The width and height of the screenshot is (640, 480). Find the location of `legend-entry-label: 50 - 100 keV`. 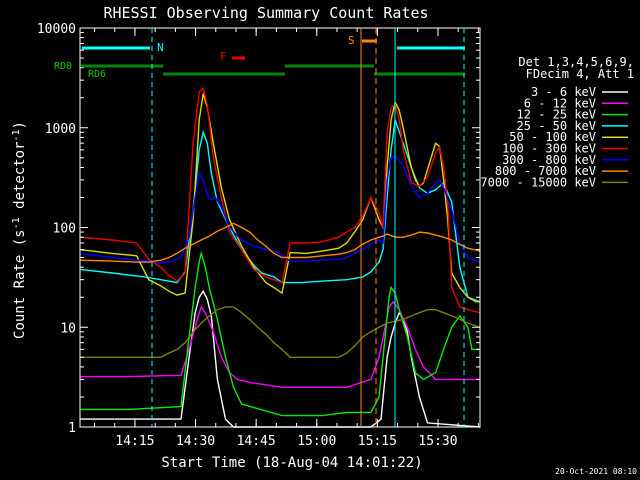

legend-entry-label: 50 - 100 keV is located at coordinates (552, 137).